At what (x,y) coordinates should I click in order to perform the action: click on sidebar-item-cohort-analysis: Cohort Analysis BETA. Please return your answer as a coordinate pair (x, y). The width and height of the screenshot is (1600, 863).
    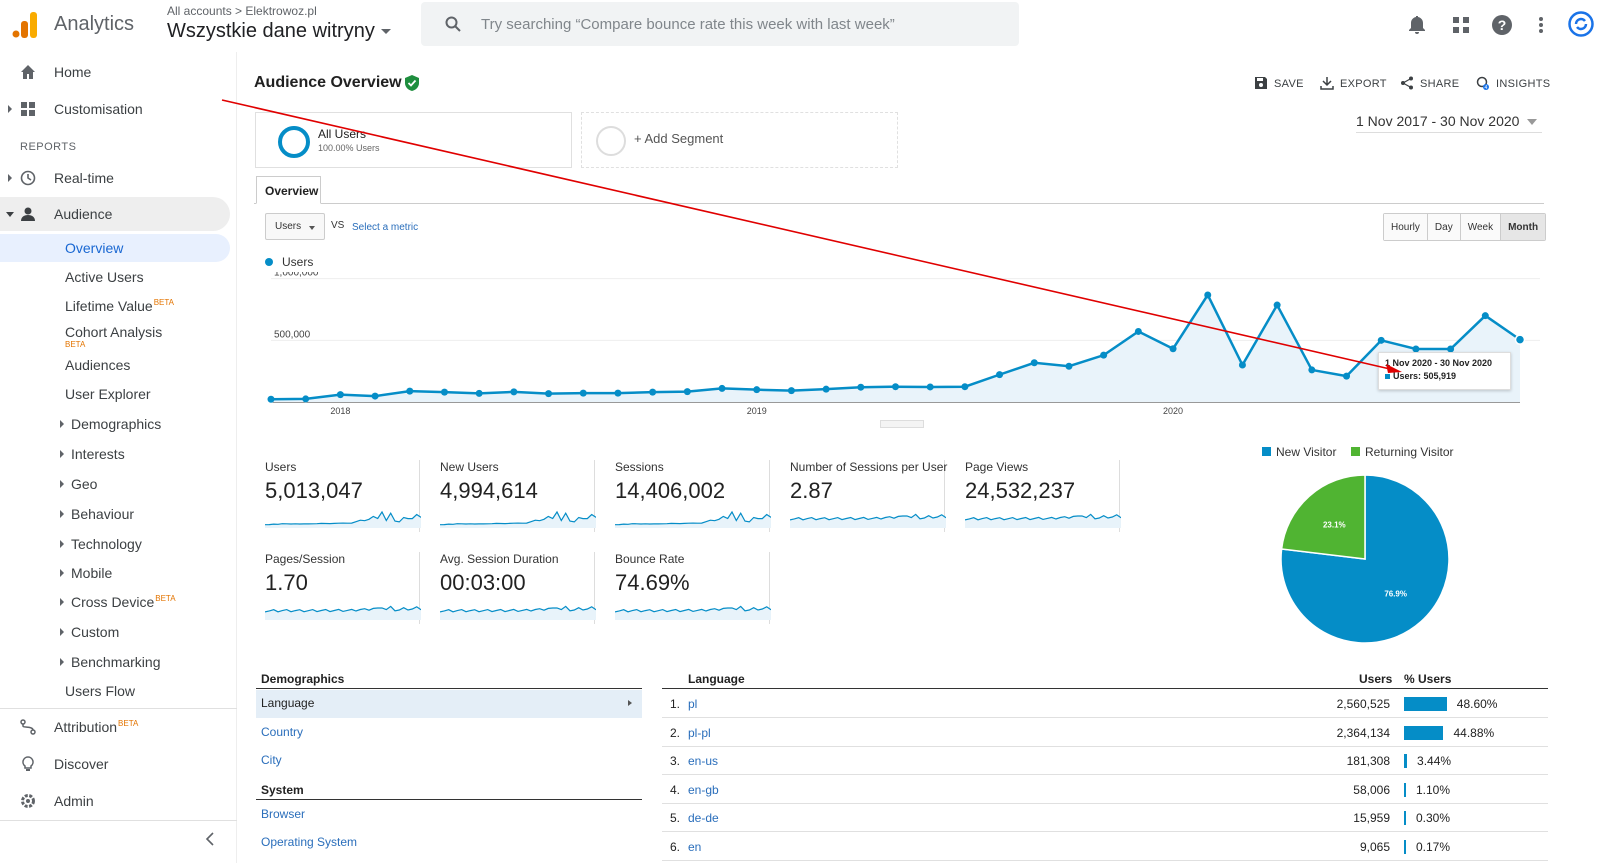
    Looking at the image, I should click on (115, 333).